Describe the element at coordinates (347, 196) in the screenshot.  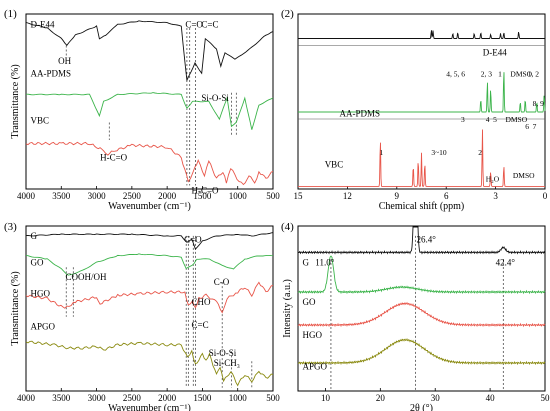
I see `x-tick-label: 12` at that location.